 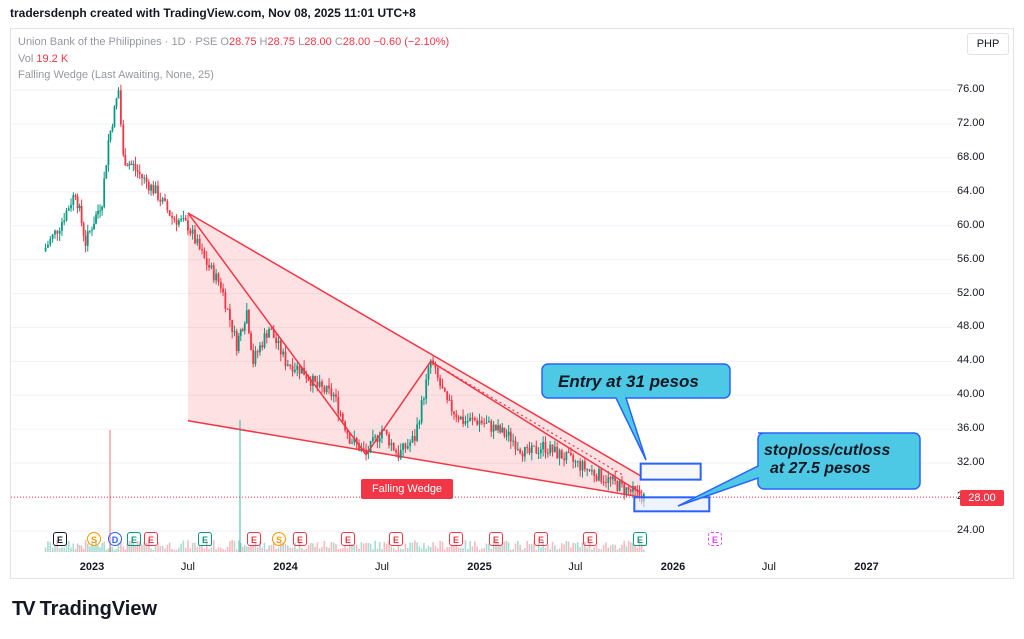 What do you see at coordinates (988, 44) in the screenshot?
I see `currency-button: PHP` at bounding box center [988, 44].